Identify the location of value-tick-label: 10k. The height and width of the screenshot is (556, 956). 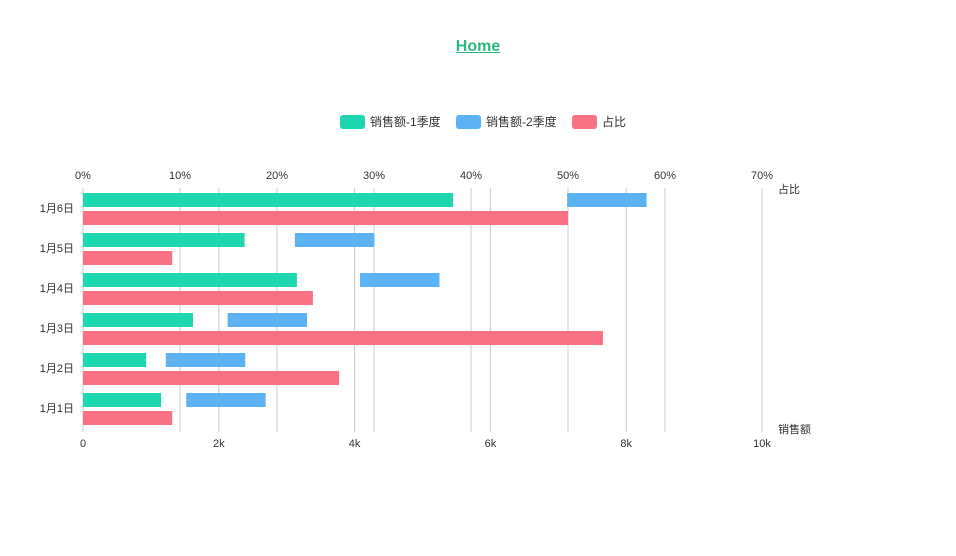
(762, 444).